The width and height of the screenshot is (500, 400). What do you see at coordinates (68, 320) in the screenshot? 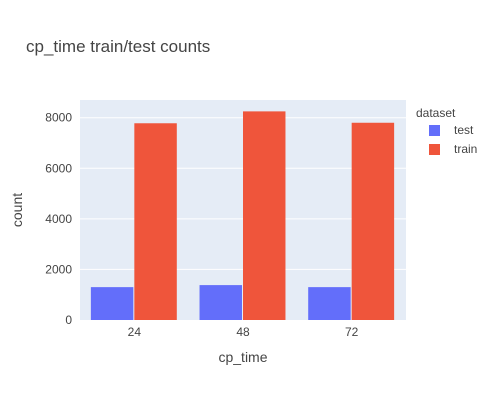
I see `y-tick-label: 0` at bounding box center [68, 320].